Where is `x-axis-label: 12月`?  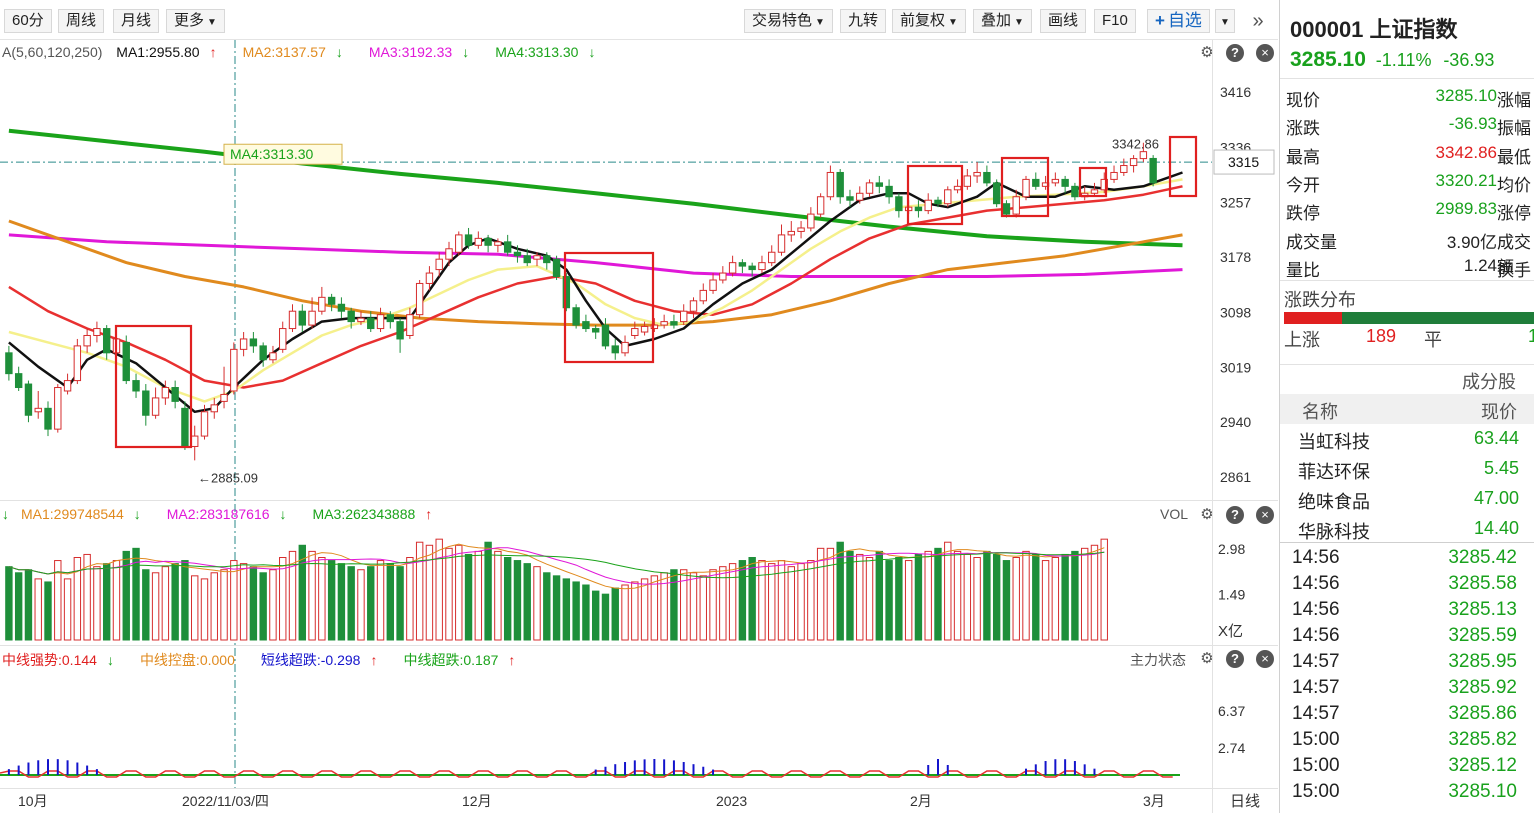 x-axis-label: 12月 is located at coordinates (477, 801).